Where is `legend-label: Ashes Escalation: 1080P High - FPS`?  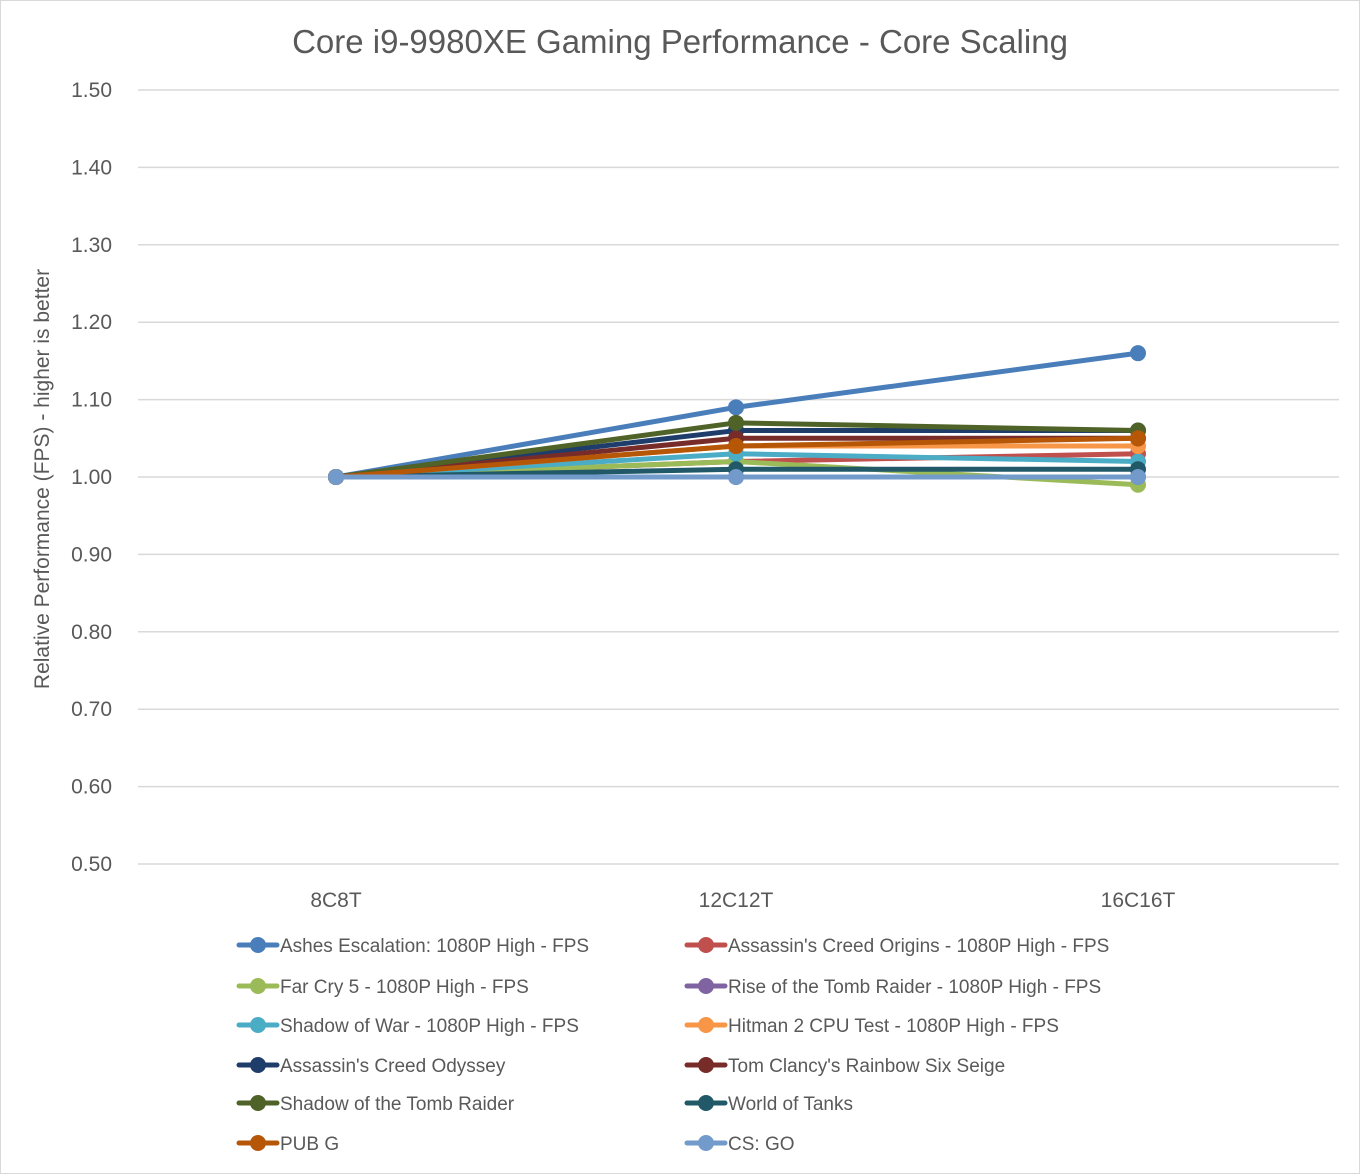 legend-label: Ashes Escalation: 1080P High - FPS is located at coordinates (434, 946).